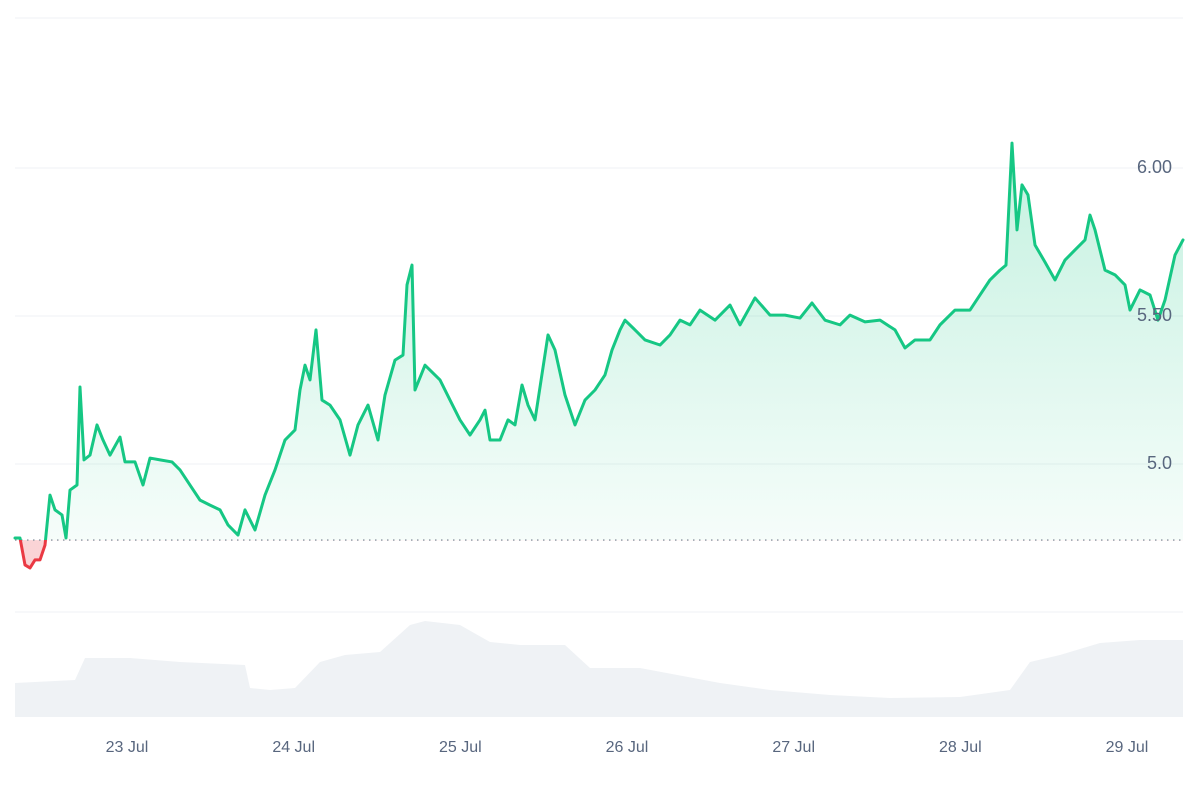 The image size is (1200, 800). I want to click on y-tick-label: 5.0, so click(1159, 463).